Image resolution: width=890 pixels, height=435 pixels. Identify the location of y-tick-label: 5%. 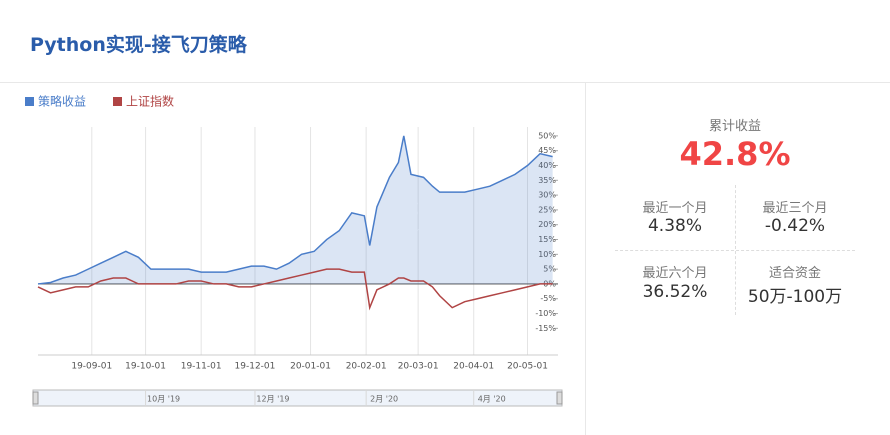
(549, 269).